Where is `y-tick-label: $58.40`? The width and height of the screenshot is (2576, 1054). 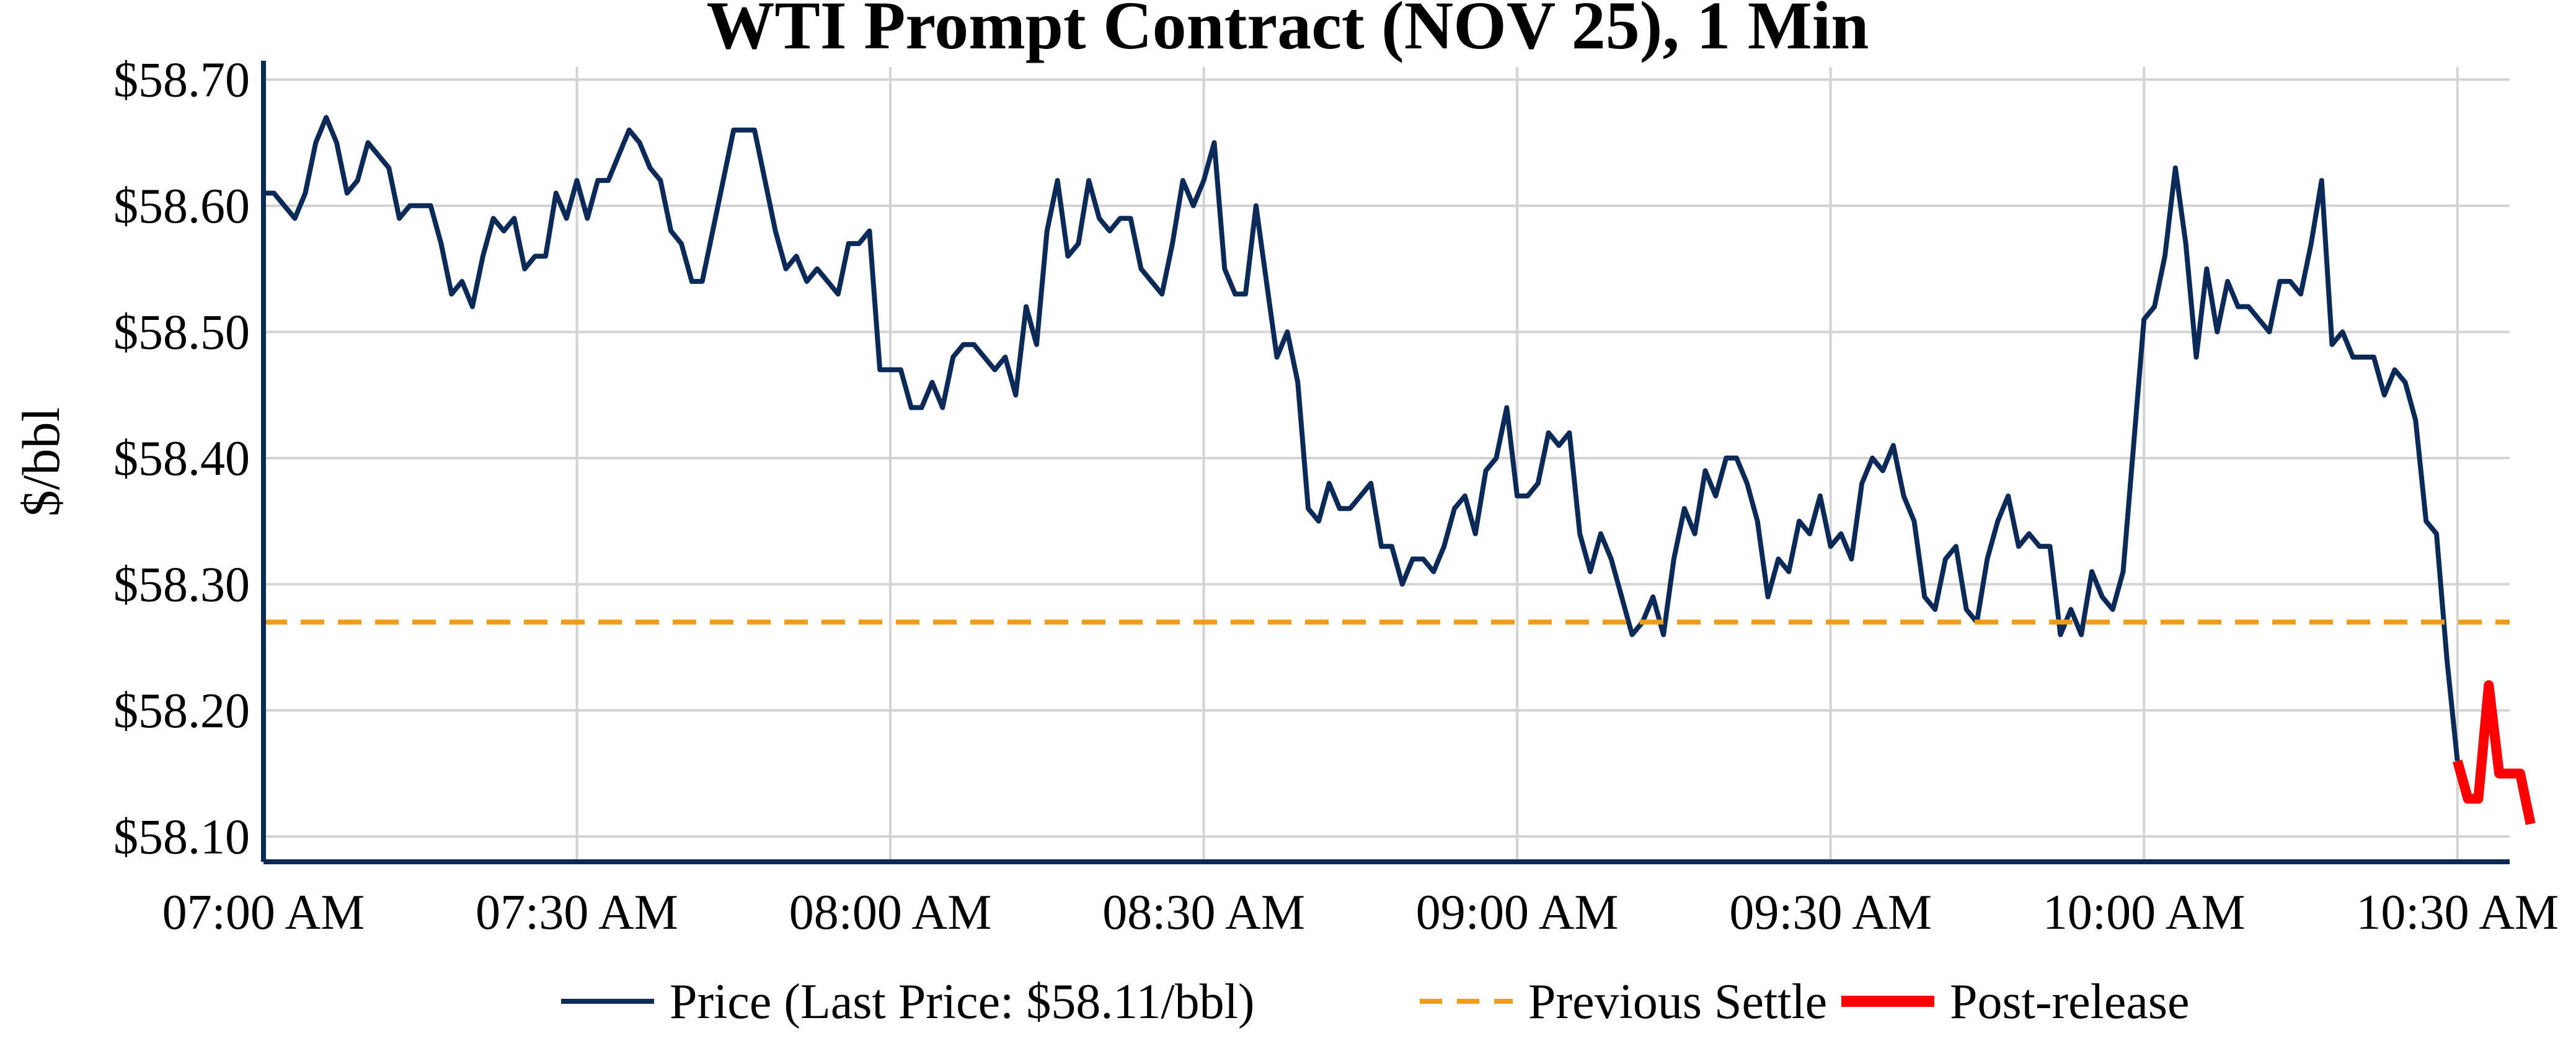 y-tick-label: $58.40 is located at coordinates (181, 459).